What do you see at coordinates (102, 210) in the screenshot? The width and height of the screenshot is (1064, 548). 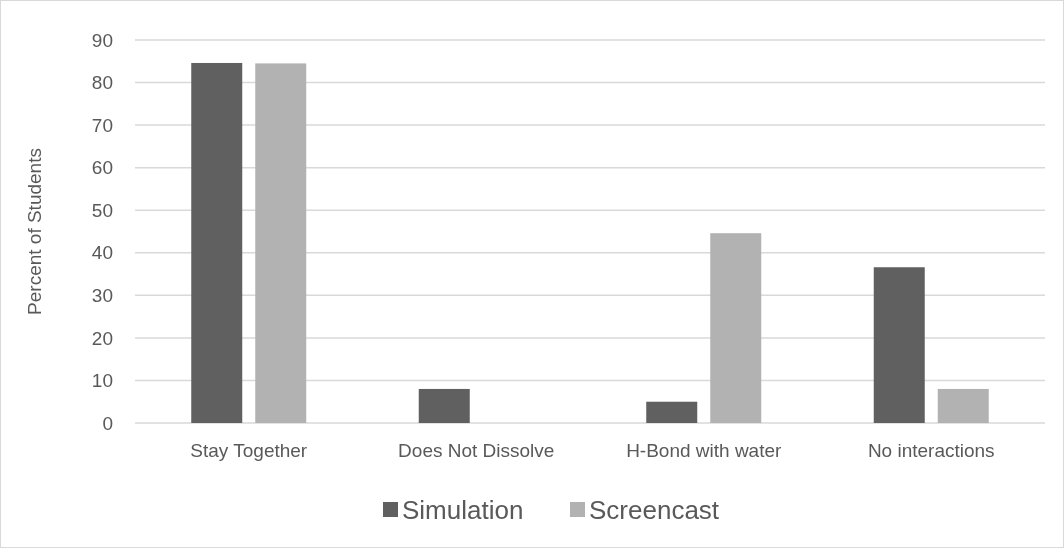 I see `y-tick-label: 50` at bounding box center [102, 210].